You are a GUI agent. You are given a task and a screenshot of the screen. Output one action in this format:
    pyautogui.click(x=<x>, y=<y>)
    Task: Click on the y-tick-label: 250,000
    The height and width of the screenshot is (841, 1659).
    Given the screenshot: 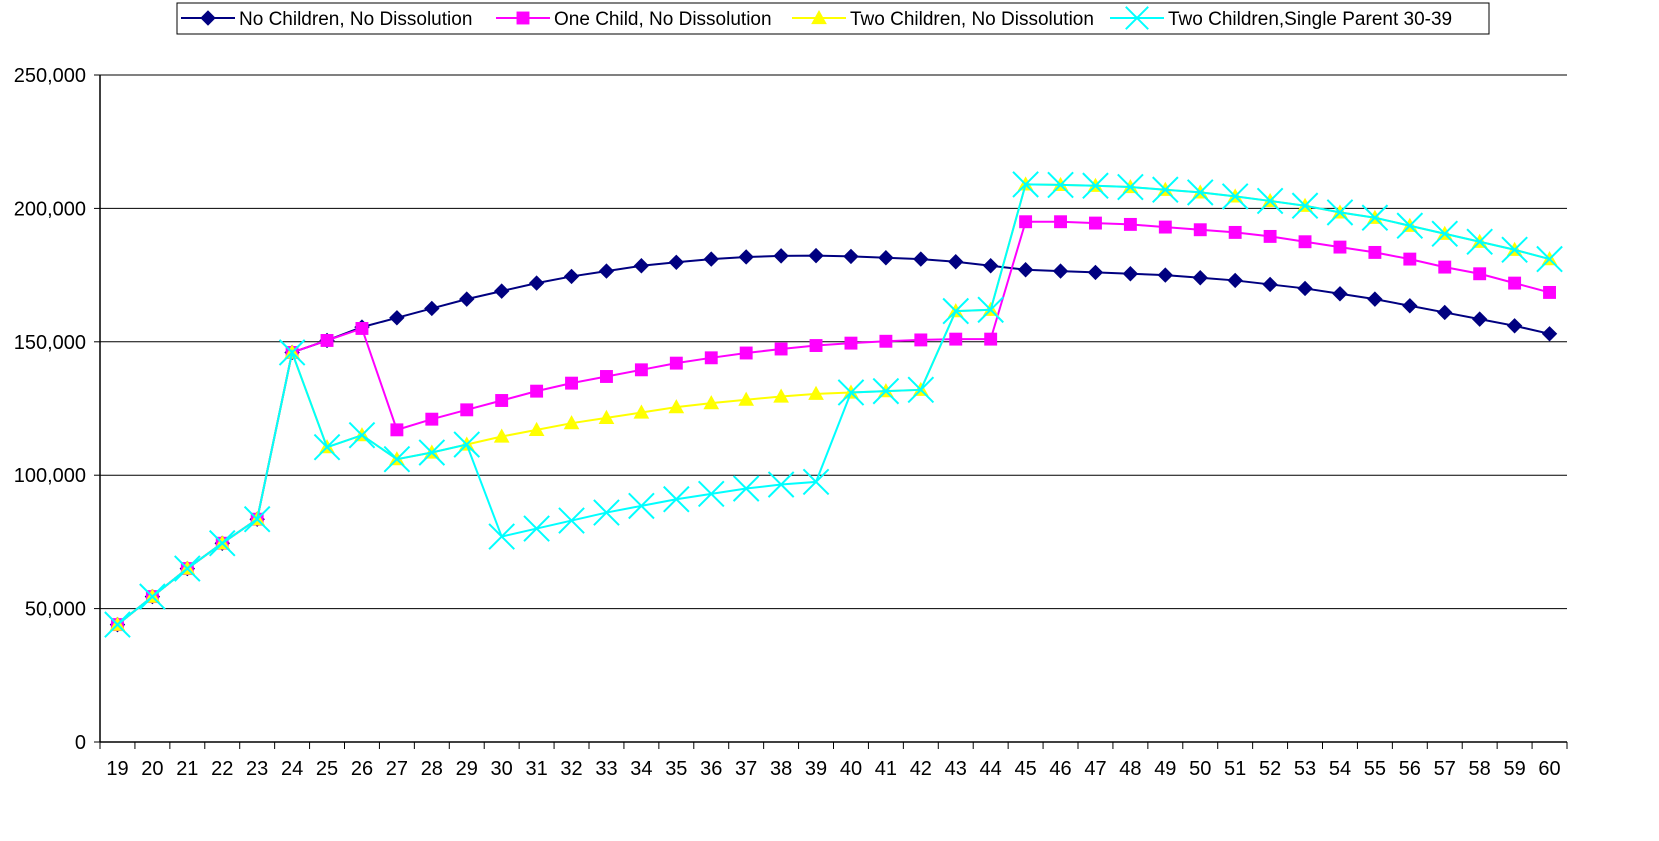 What is the action you would take?
    pyautogui.click(x=50, y=76)
    